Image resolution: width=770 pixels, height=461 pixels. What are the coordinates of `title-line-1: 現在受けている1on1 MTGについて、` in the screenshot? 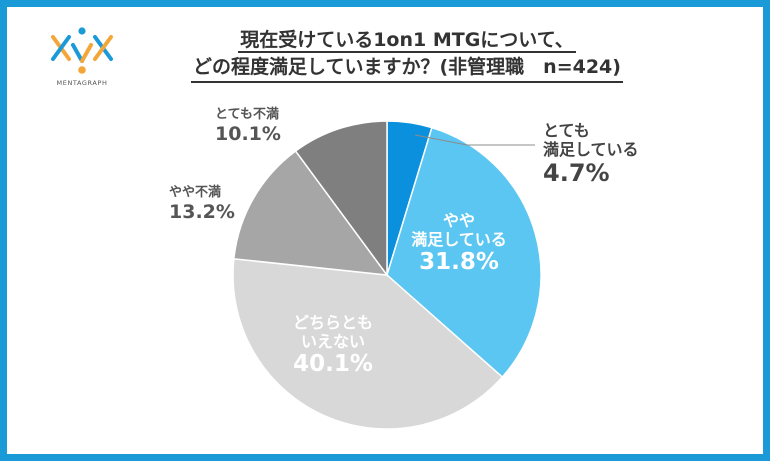 It's located at (407, 41).